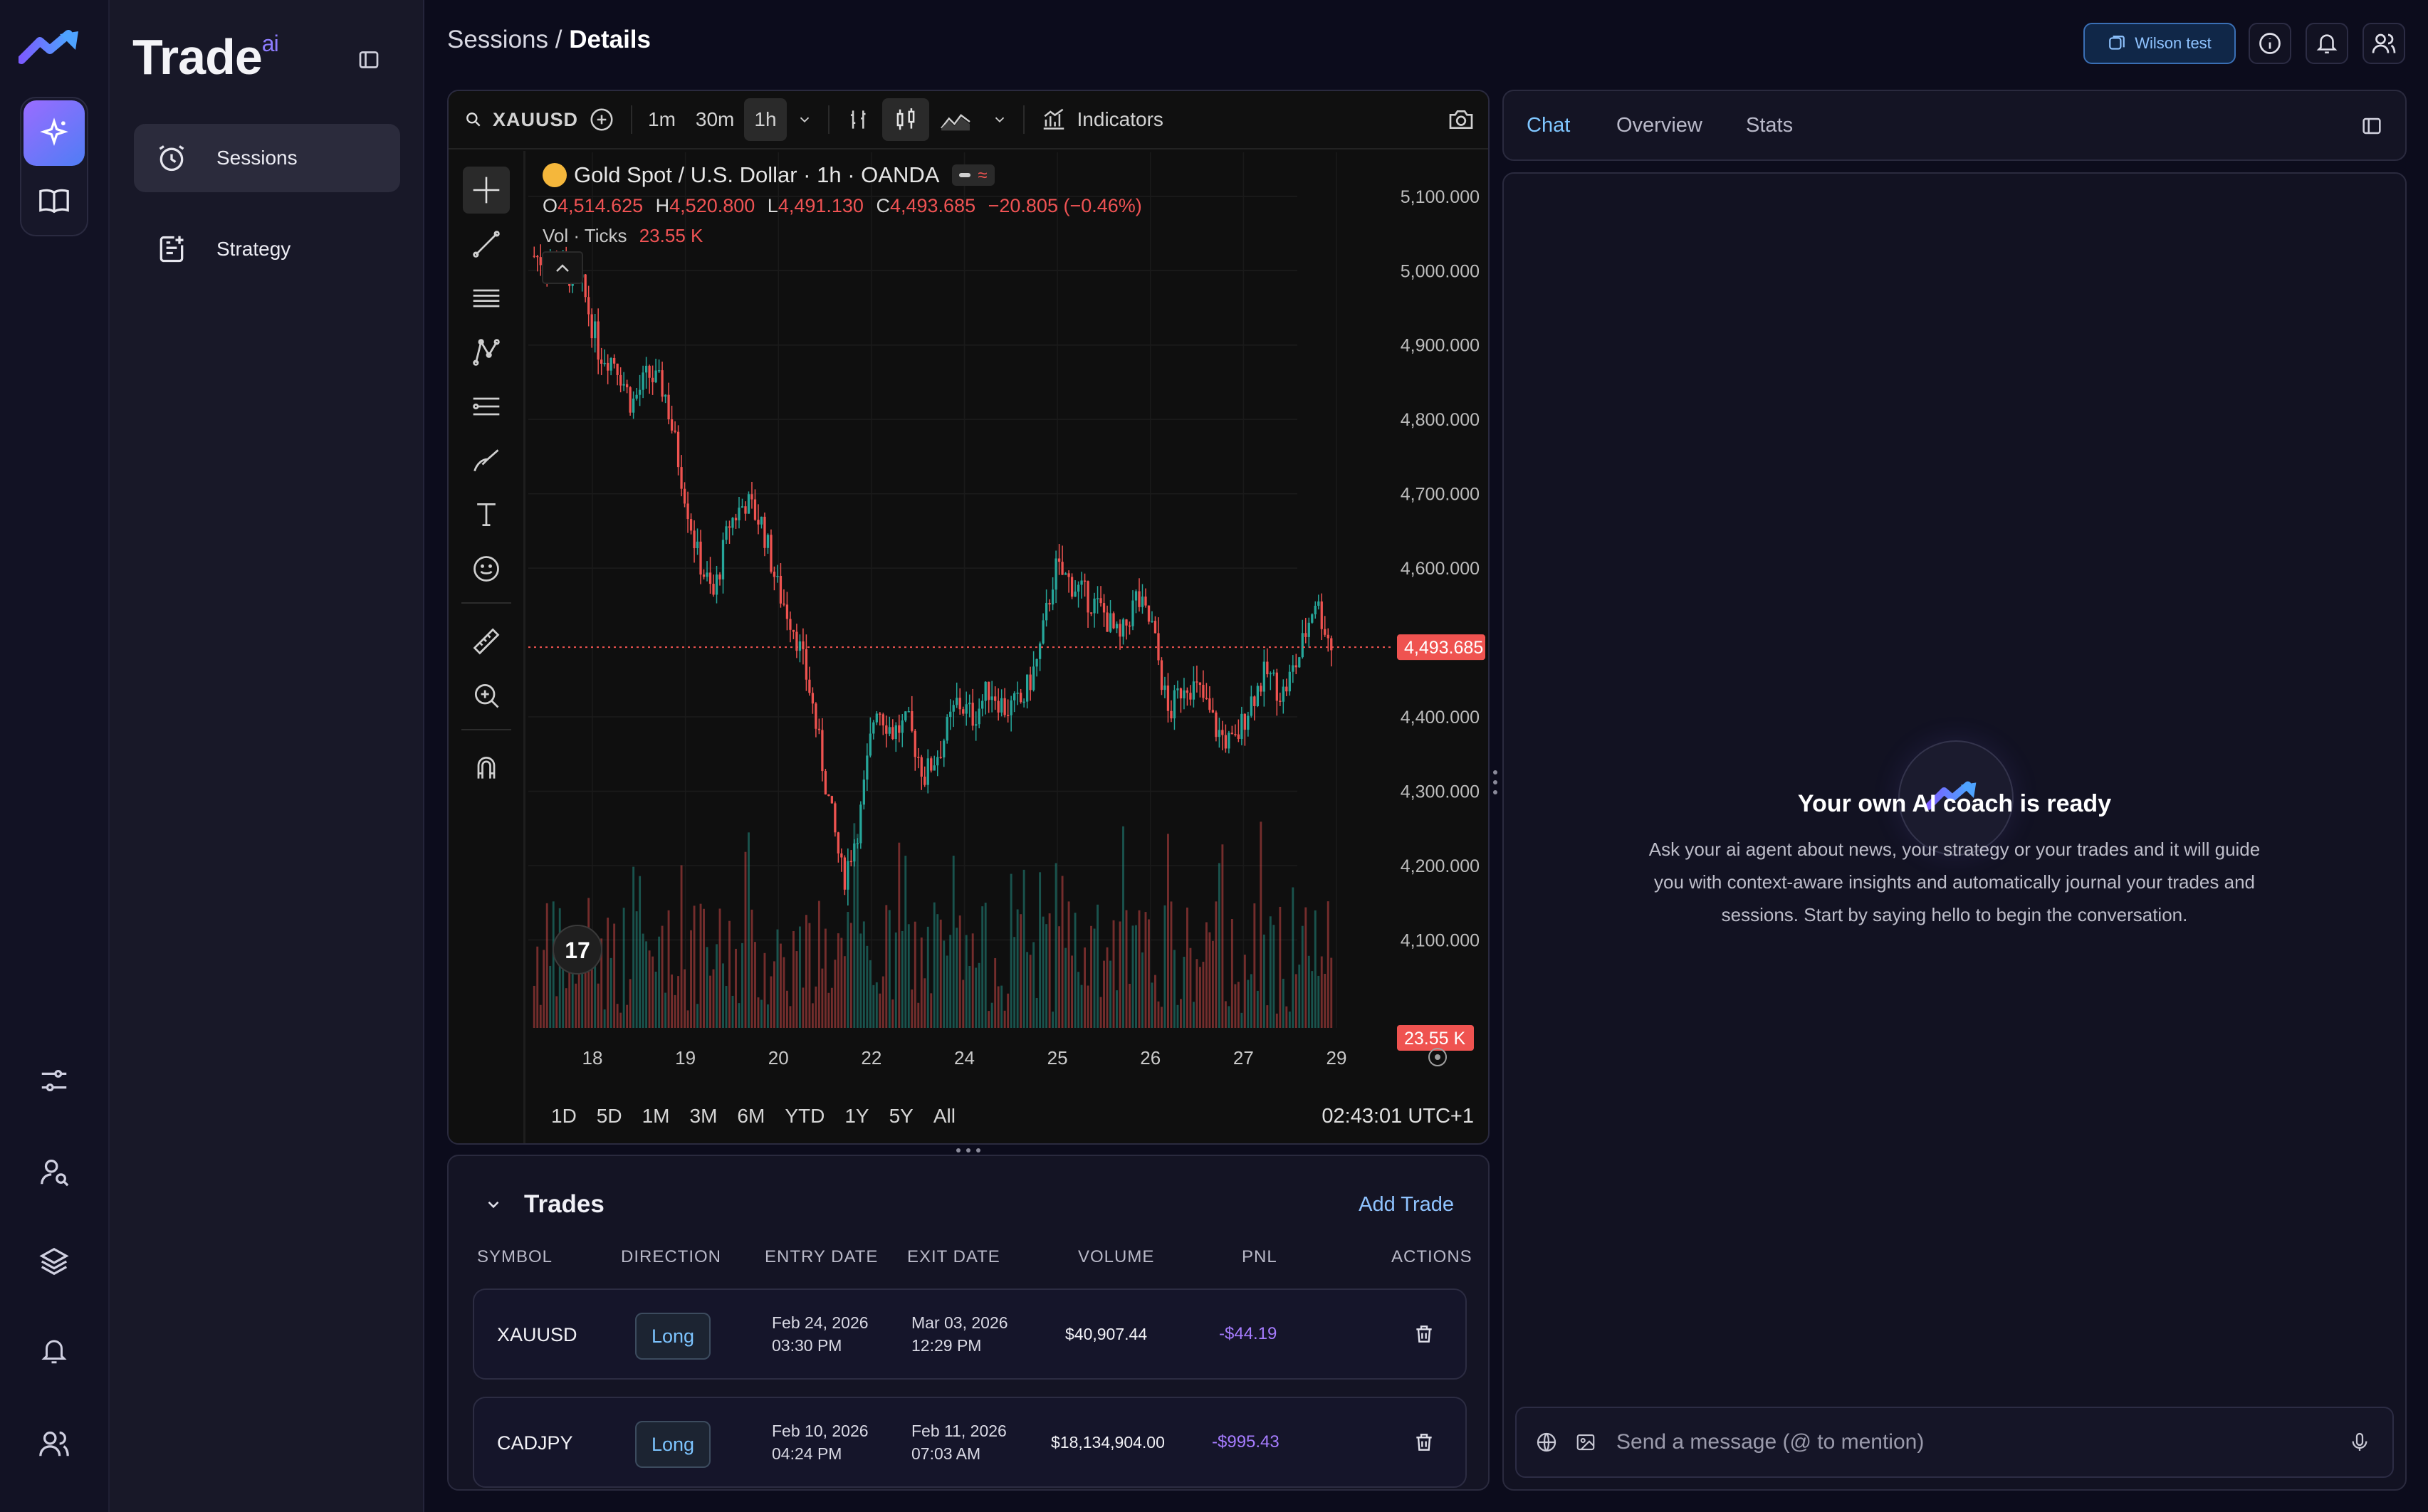 This screenshot has height=1512, width=2428. I want to click on interval-dropdown, so click(804, 119).